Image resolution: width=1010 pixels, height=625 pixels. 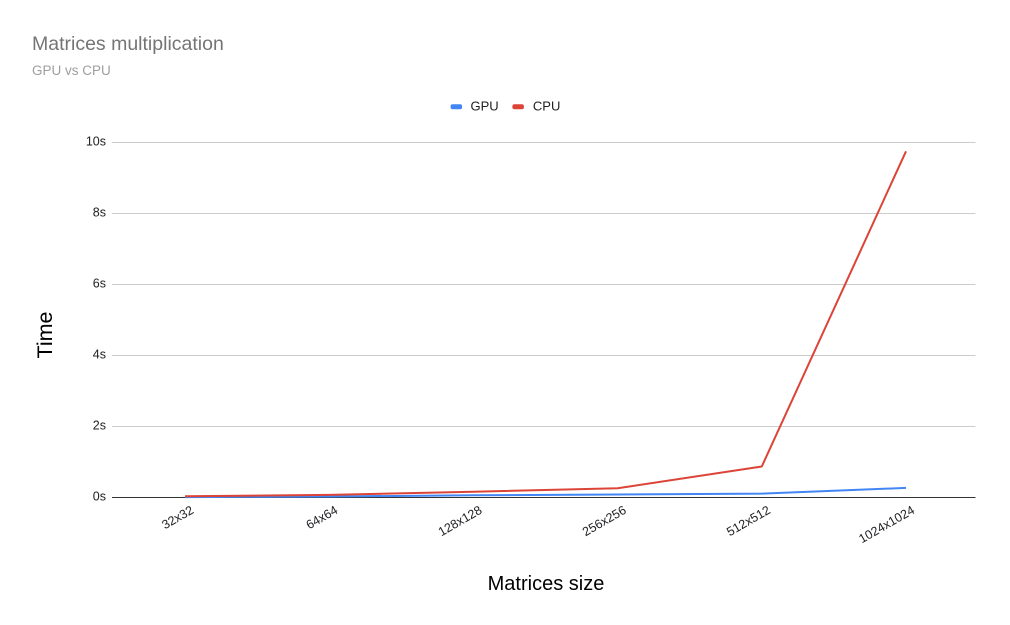 What do you see at coordinates (45, 335) in the screenshot?
I see `svg-text: Time` at bounding box center [45, 335].